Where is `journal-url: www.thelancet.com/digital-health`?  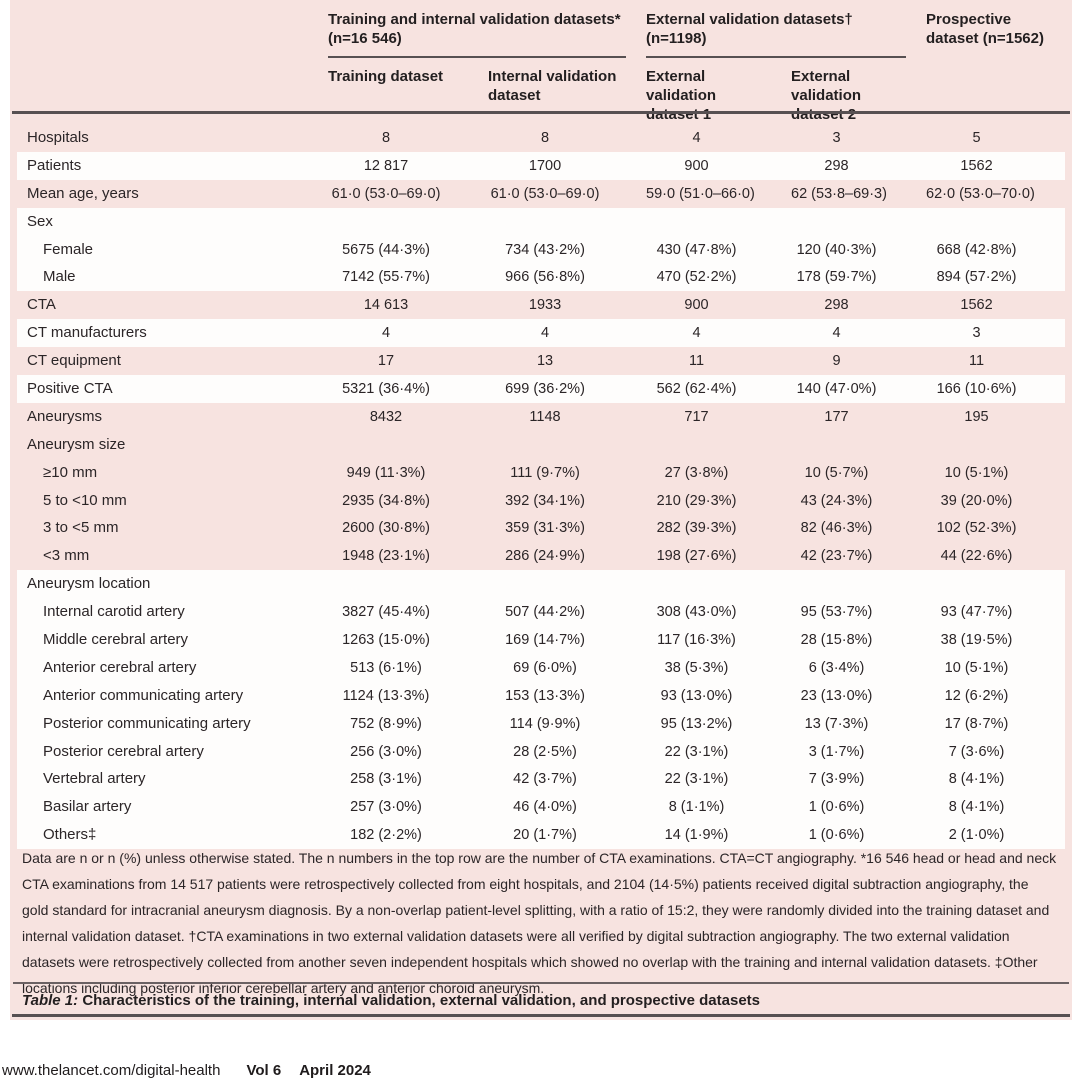 journal-url: www.thelancet.com/digital-health is located at coordinates (111, 1070).